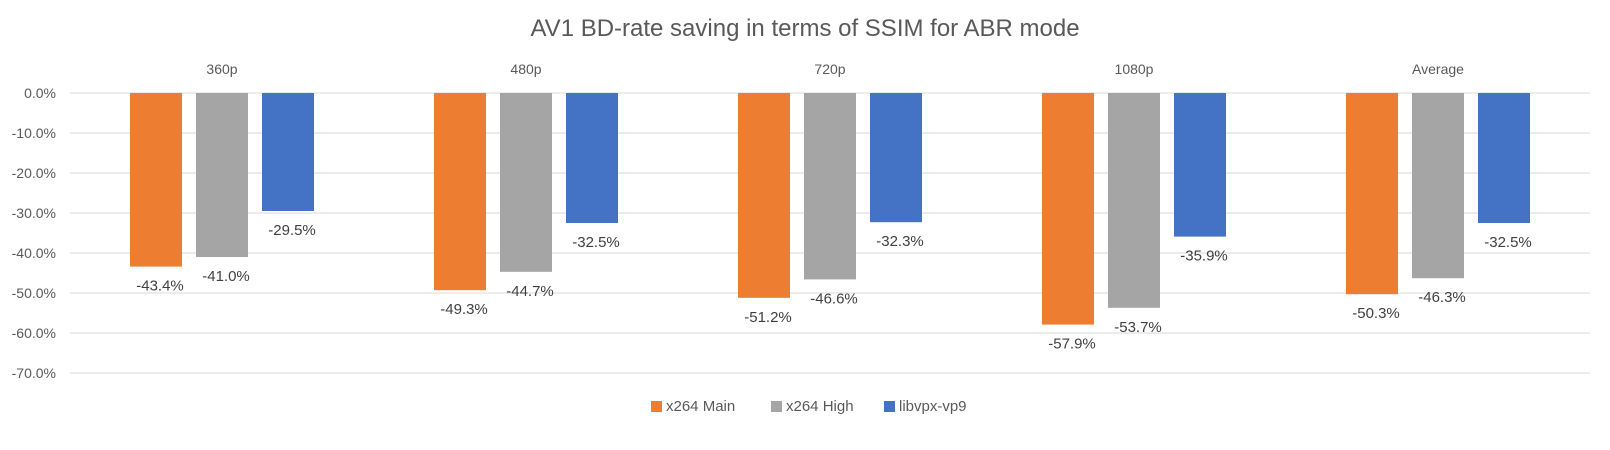  I want to click on data-label: -32.3%, so click(900, 241).